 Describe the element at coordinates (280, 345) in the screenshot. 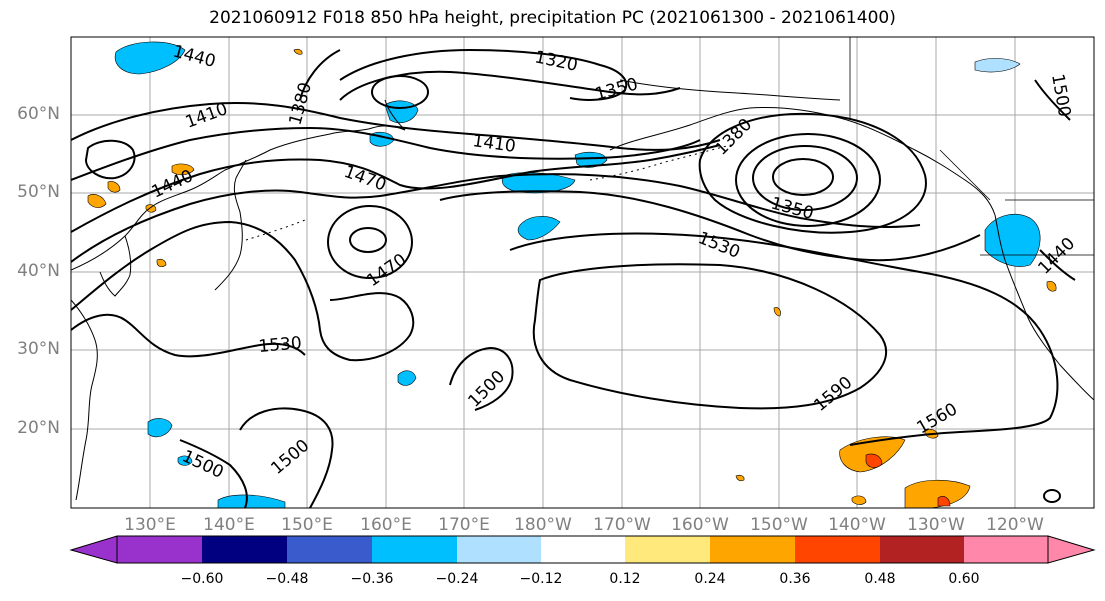

I see `contour-label: 1530` at that location.